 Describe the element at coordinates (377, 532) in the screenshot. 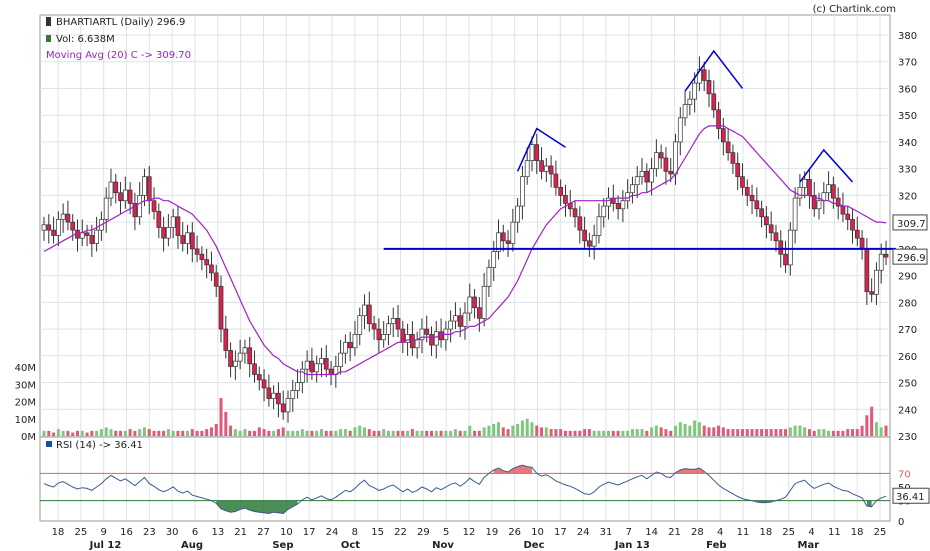

I see `day-tick-label: 15` at that location.